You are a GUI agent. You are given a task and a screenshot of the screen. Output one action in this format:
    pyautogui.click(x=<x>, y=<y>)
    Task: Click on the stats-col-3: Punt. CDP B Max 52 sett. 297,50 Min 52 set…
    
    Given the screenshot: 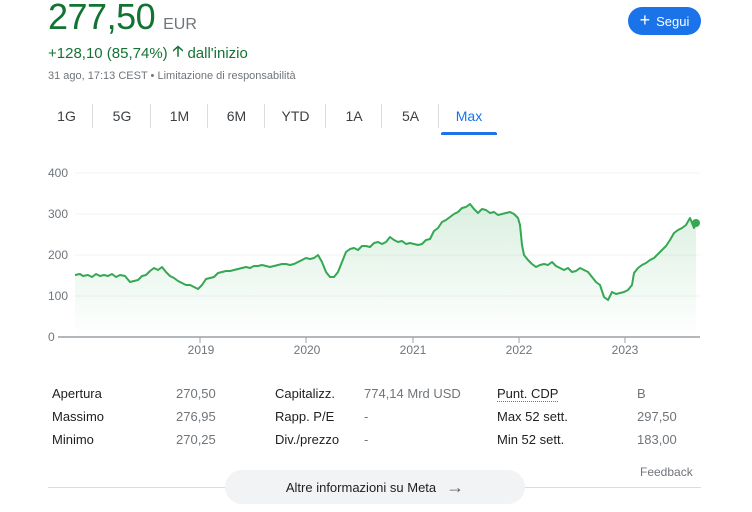 What is the action you would take?
    pyautogui.click(x=587, y=416)
    